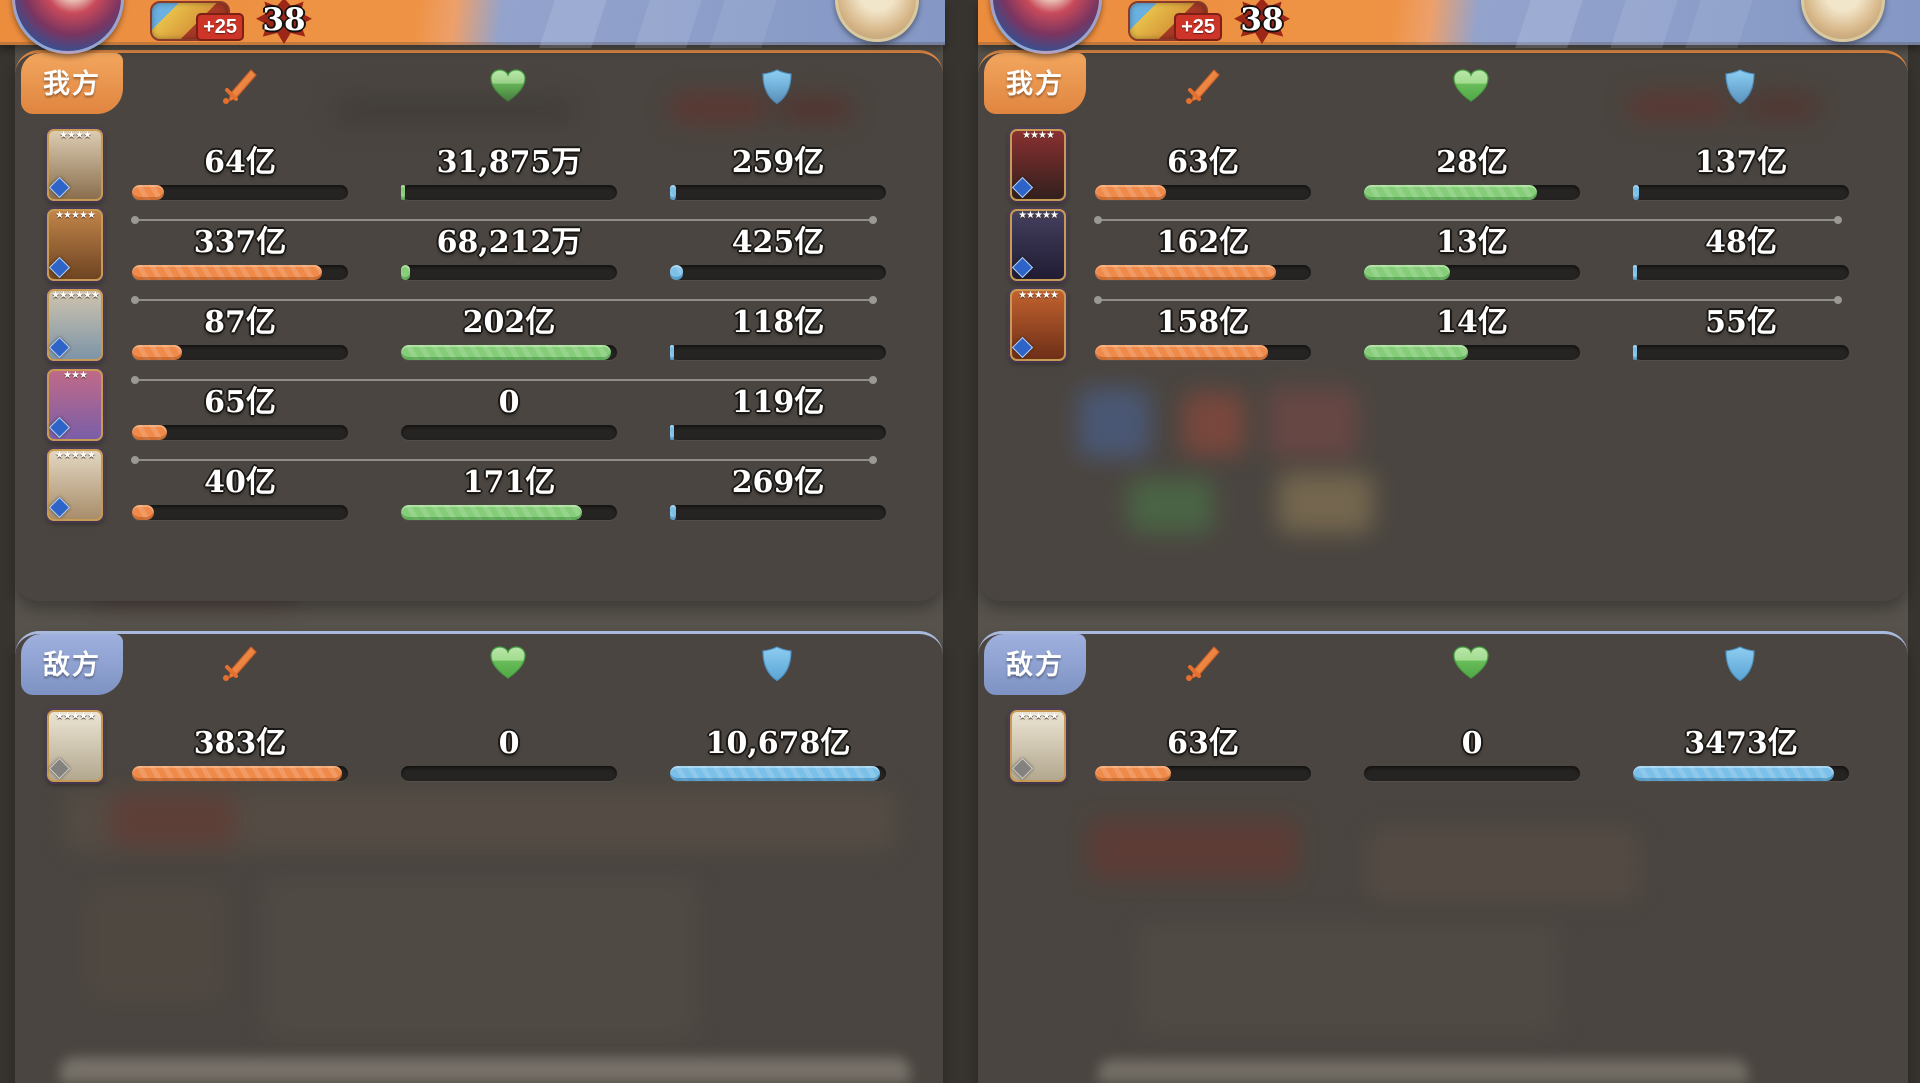 The height and width of the screenshot is (1083, 1920). I want to click on defense-value: 425亿, so click(778, 242).